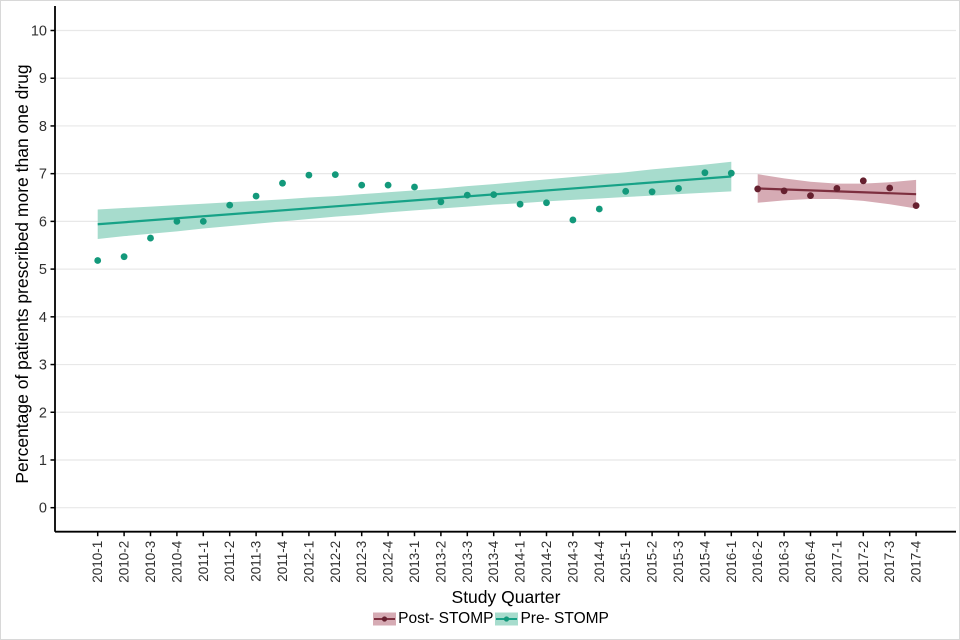 The width and height of the screenshot is (960, 640). What do you see at coordinates (652, 562) in the screenshot?
I see `x-tick-label: 2015-2` at bounding box center [652, 562].